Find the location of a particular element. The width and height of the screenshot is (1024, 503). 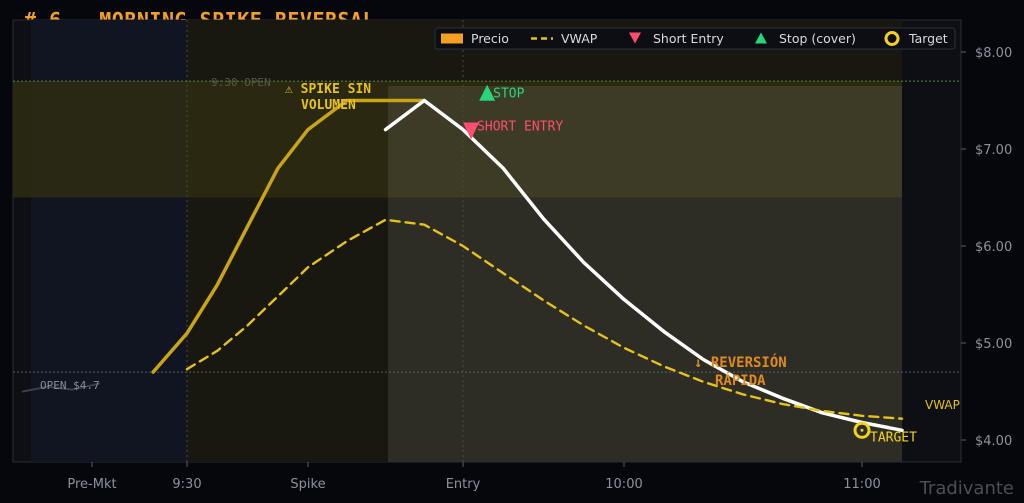

x-tick-label: 11:00 is located at coordinates (861, 484).